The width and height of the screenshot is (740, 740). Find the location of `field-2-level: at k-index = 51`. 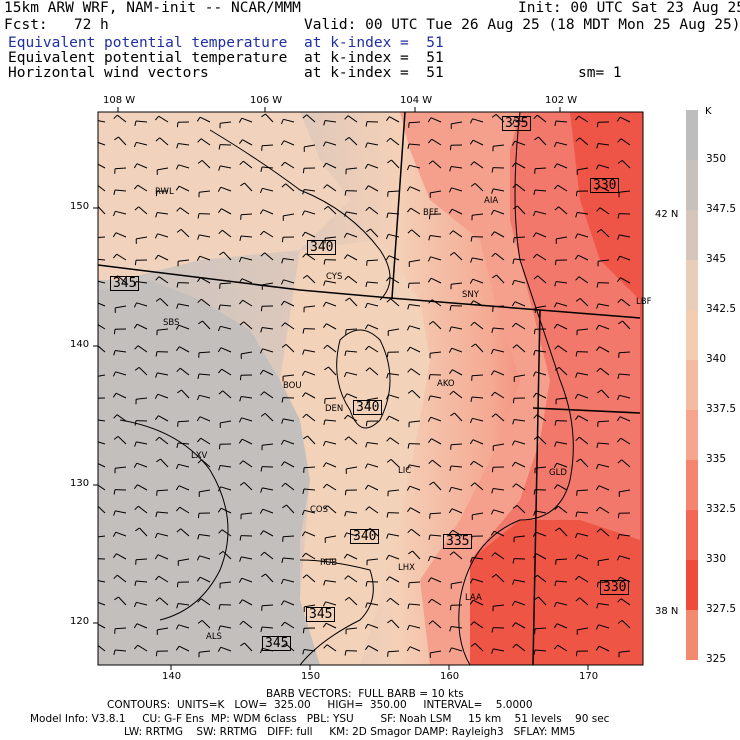

field-2-level: at k-index = 51 is located at coordinates (374, 58).